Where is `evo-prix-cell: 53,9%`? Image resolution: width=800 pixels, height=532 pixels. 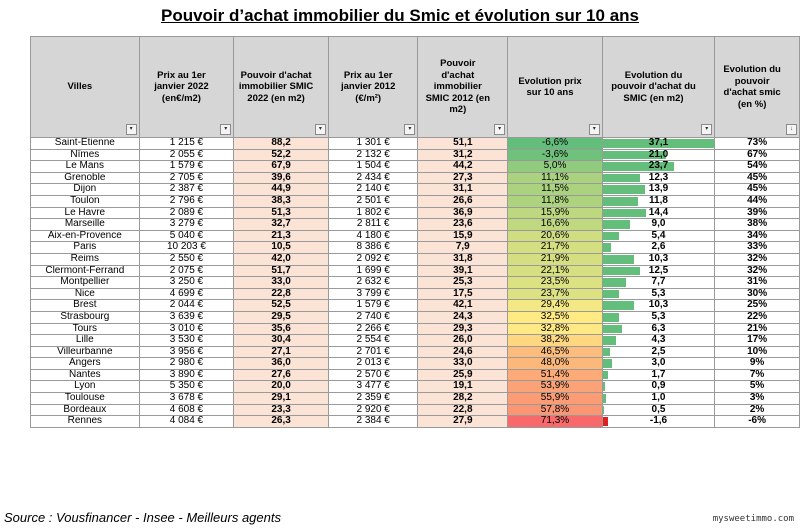 evo-prix-cell: 53,9% is located at coordinates (555, 387).